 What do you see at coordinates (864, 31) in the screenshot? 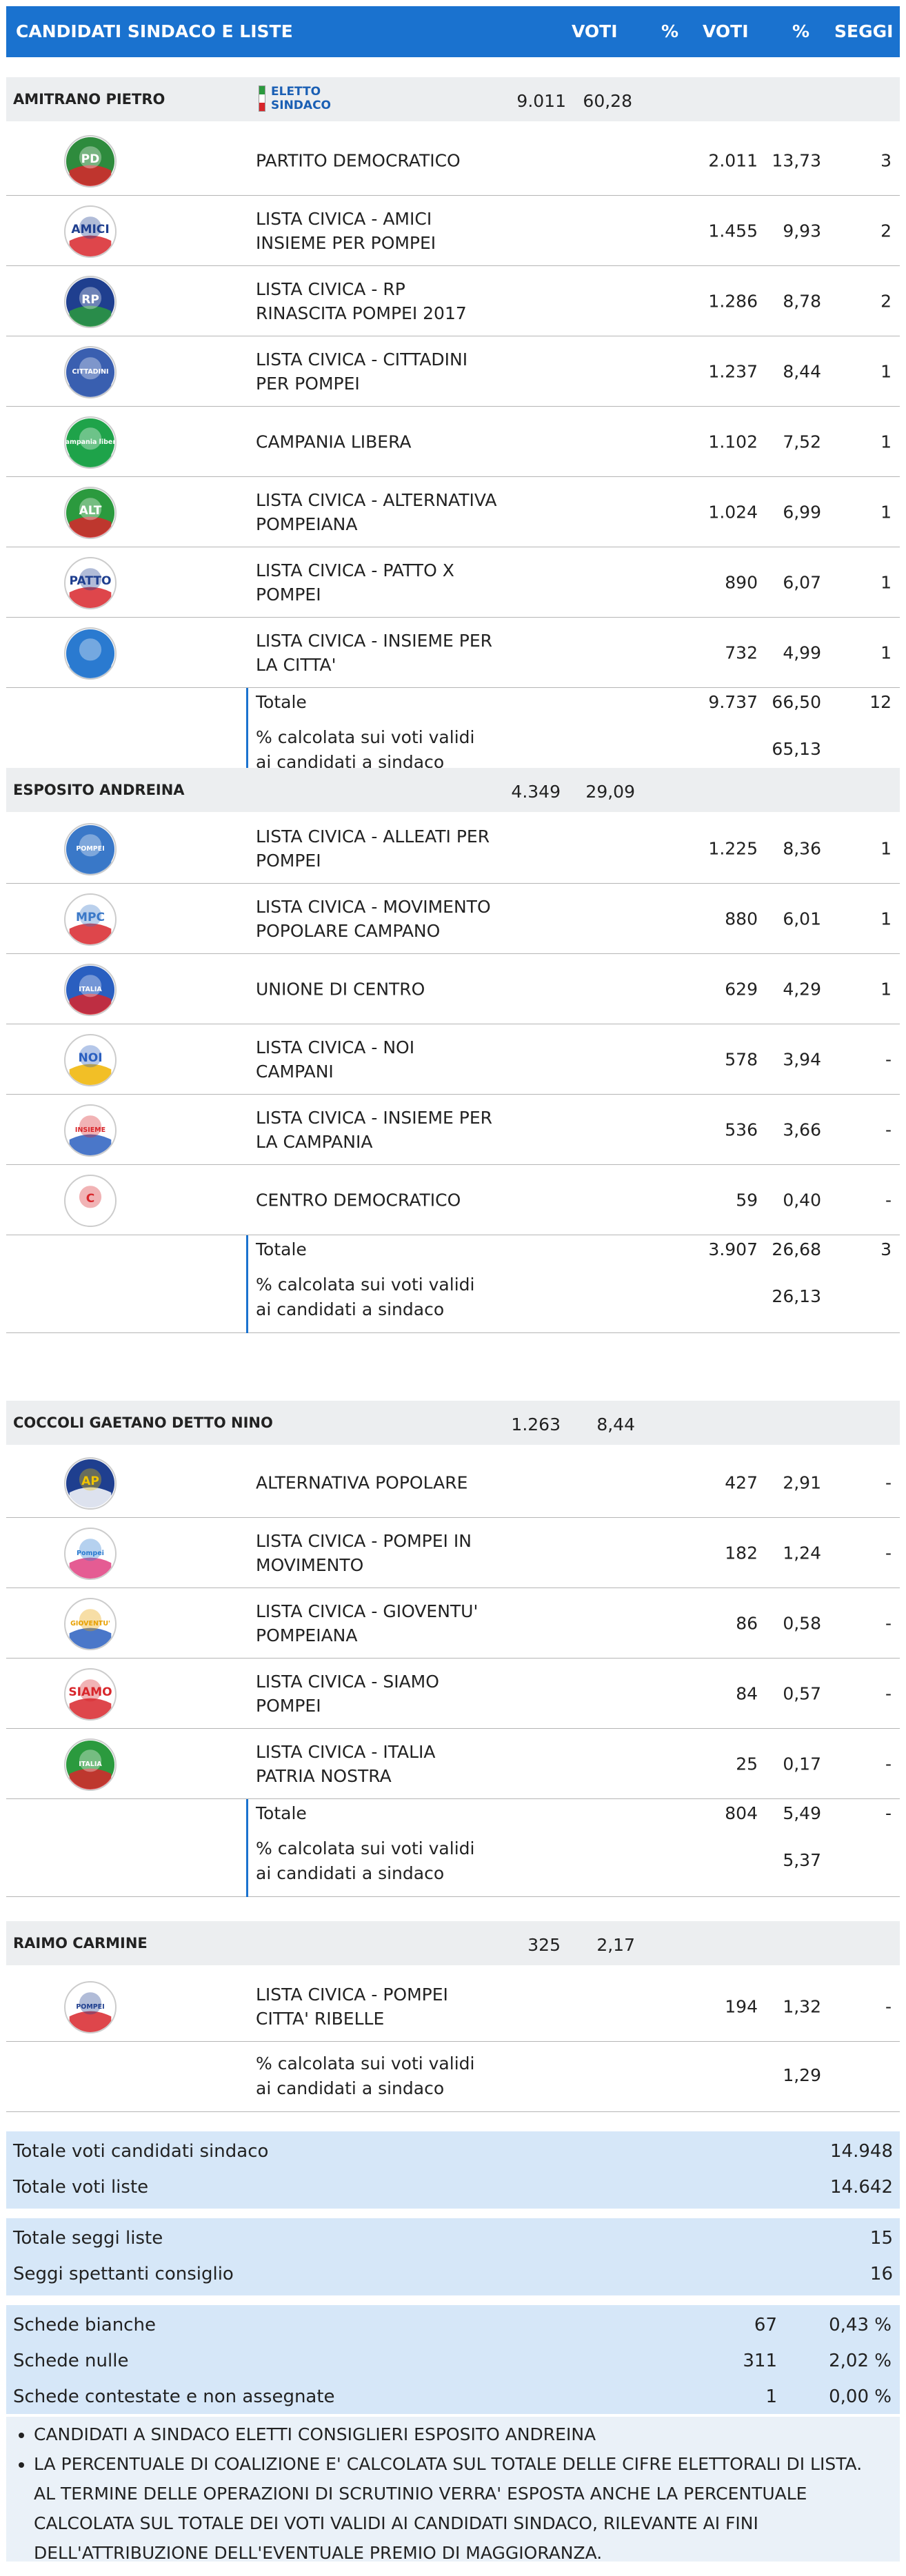
I see `header-seats: SEGGI` at bounding box center [864, 31].